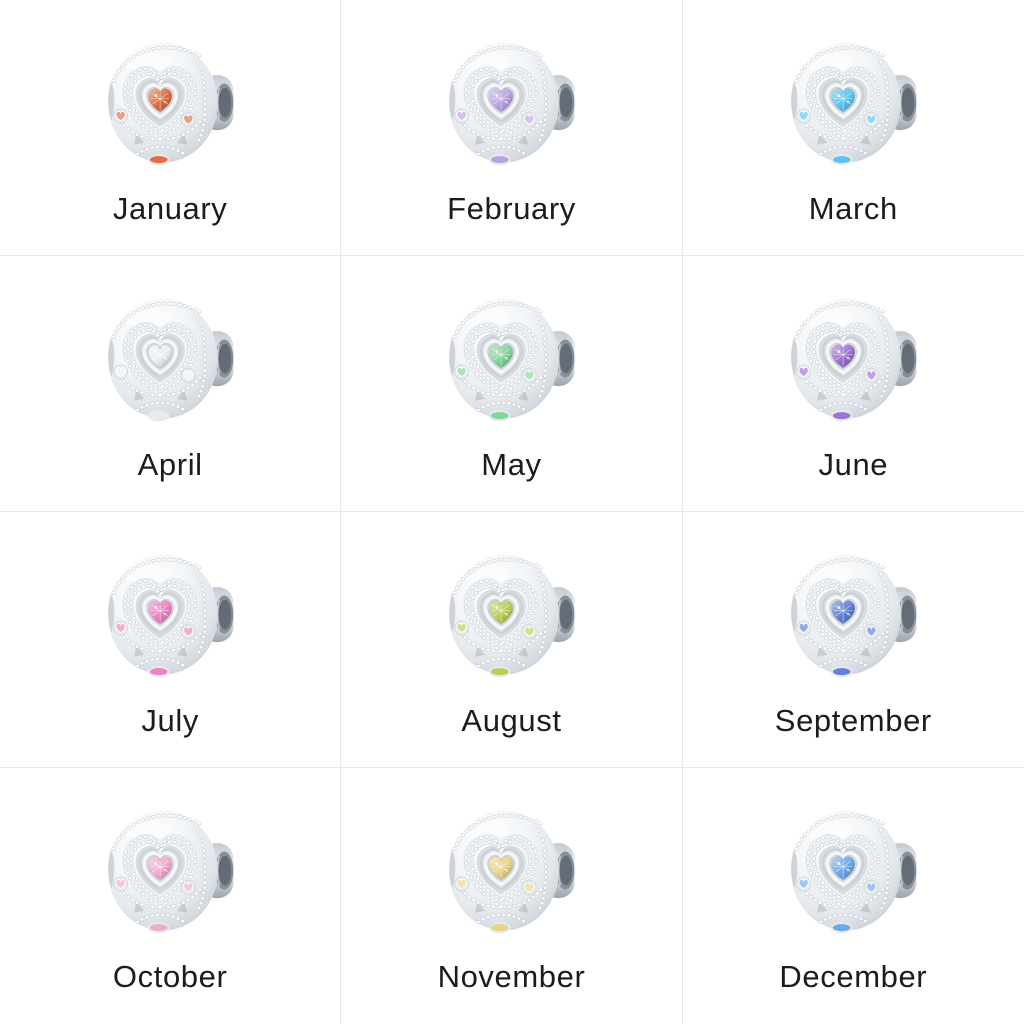 Image resolution: width=1024 pixels, height=1024 pixels. What do you see at coordinates (853, 464) in the screenshot?
I see `month-label-june: June` at bounding box center [853, 464].